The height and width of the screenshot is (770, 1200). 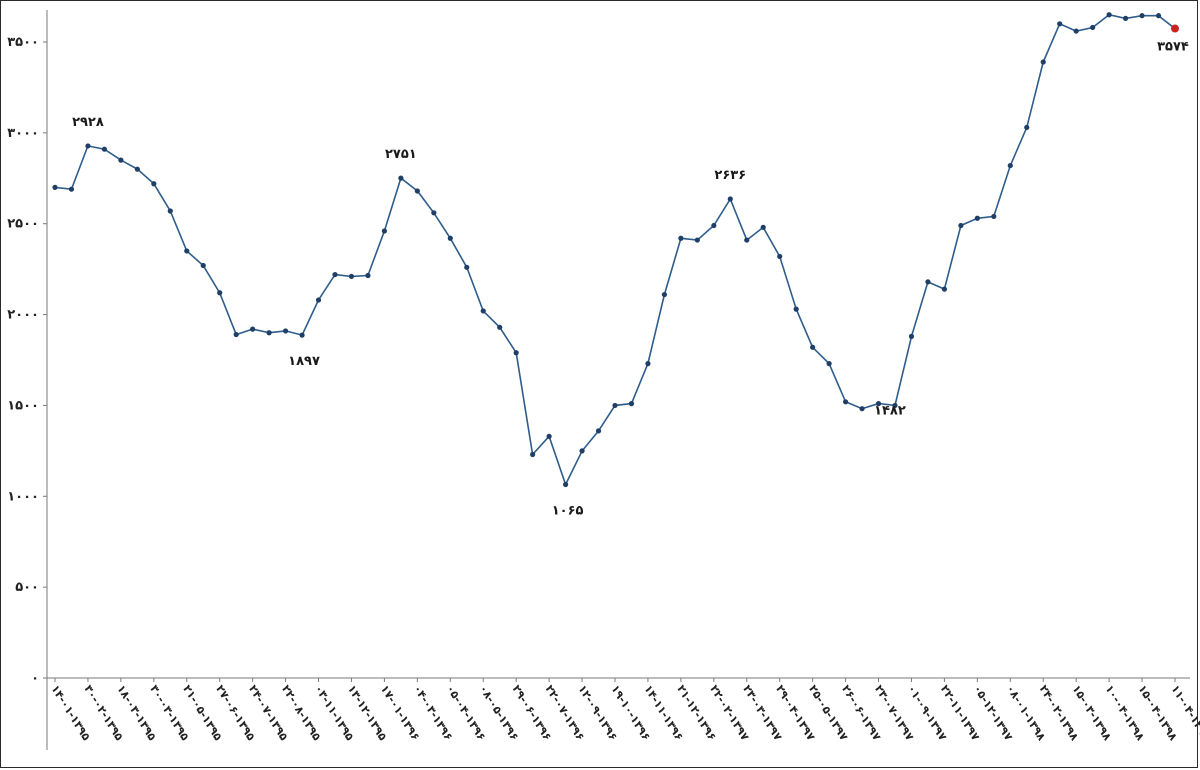 What do you see at coordinates (23, 42) in the screenshot?
I see `y-tick-label: ۳۵۰۰` at bounding box center [23, 42].